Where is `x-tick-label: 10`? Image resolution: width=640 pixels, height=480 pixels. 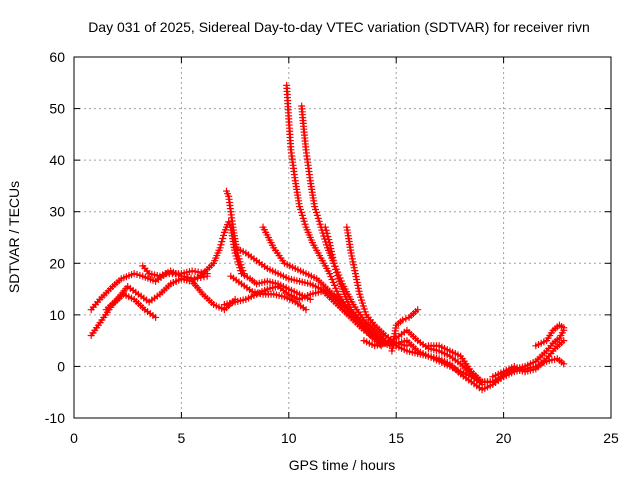 x-tick-label: 10 is located at coordinates (289, 438).